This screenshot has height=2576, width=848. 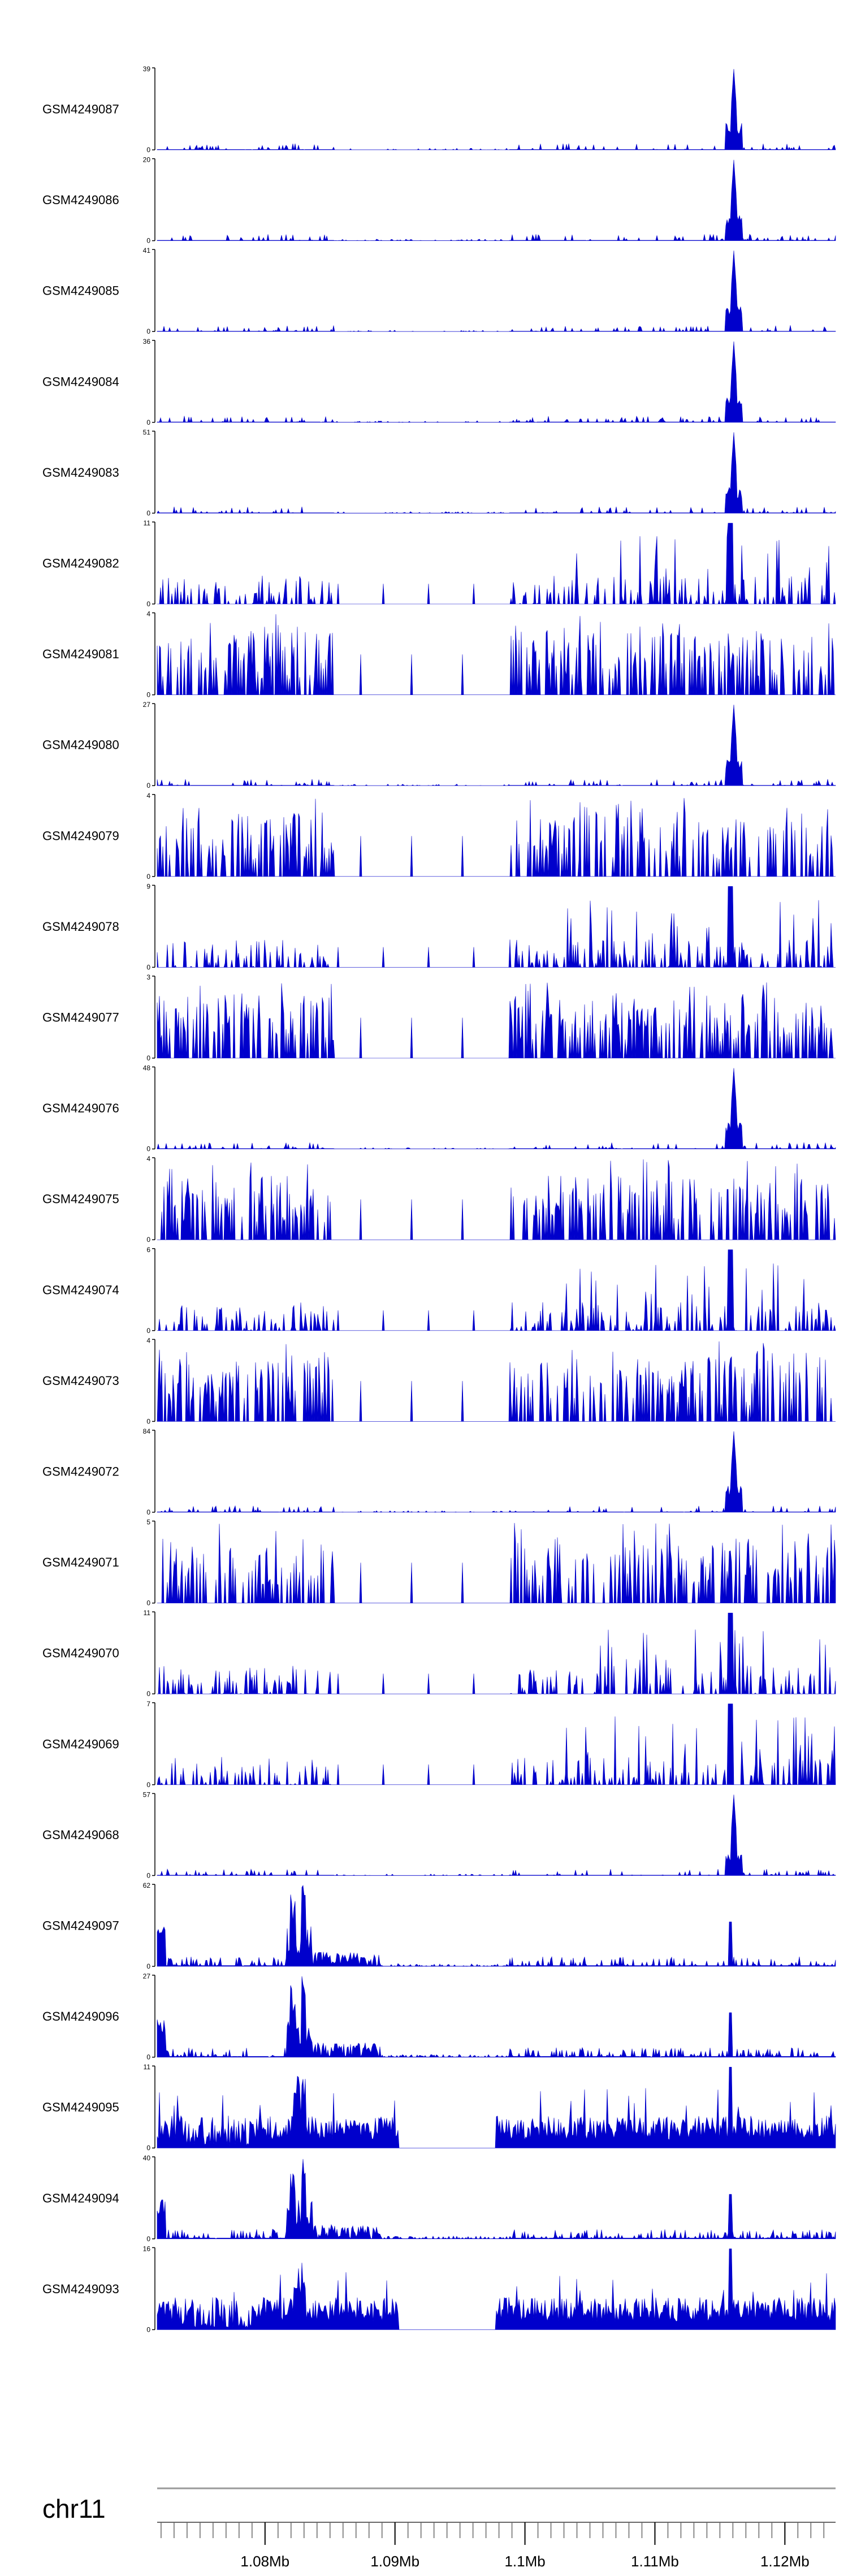 What do you see at coordinates (80, 2198) in the screenshot?
I see `track-label: GSM4249094` at bounding box center [80, 2198].